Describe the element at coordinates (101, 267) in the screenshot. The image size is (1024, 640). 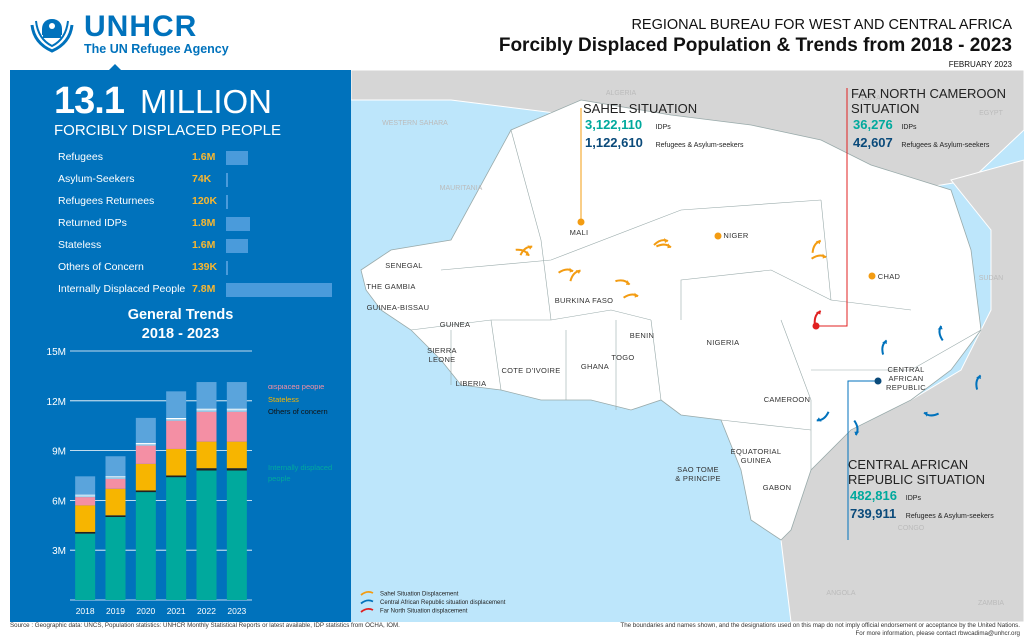
I see `breakdown-label: Others of Concern` at that location.